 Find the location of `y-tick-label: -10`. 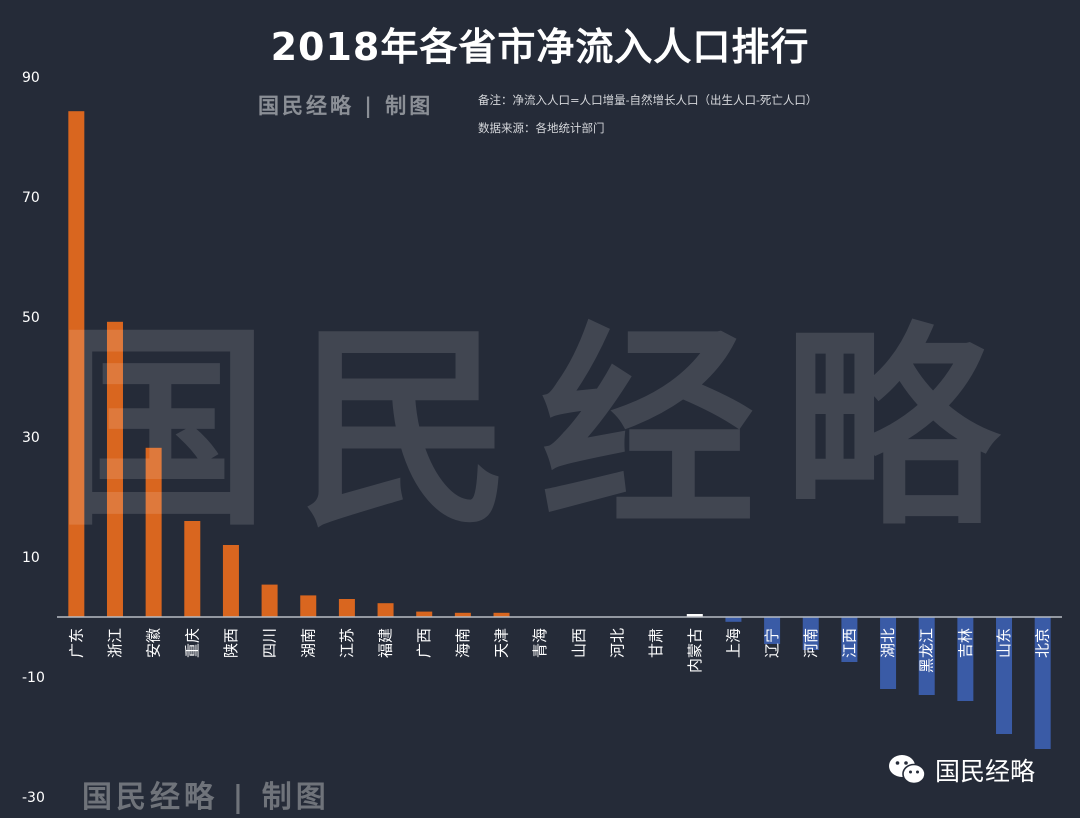

y-tick-label: -10 is located at coordinates (33, 678).